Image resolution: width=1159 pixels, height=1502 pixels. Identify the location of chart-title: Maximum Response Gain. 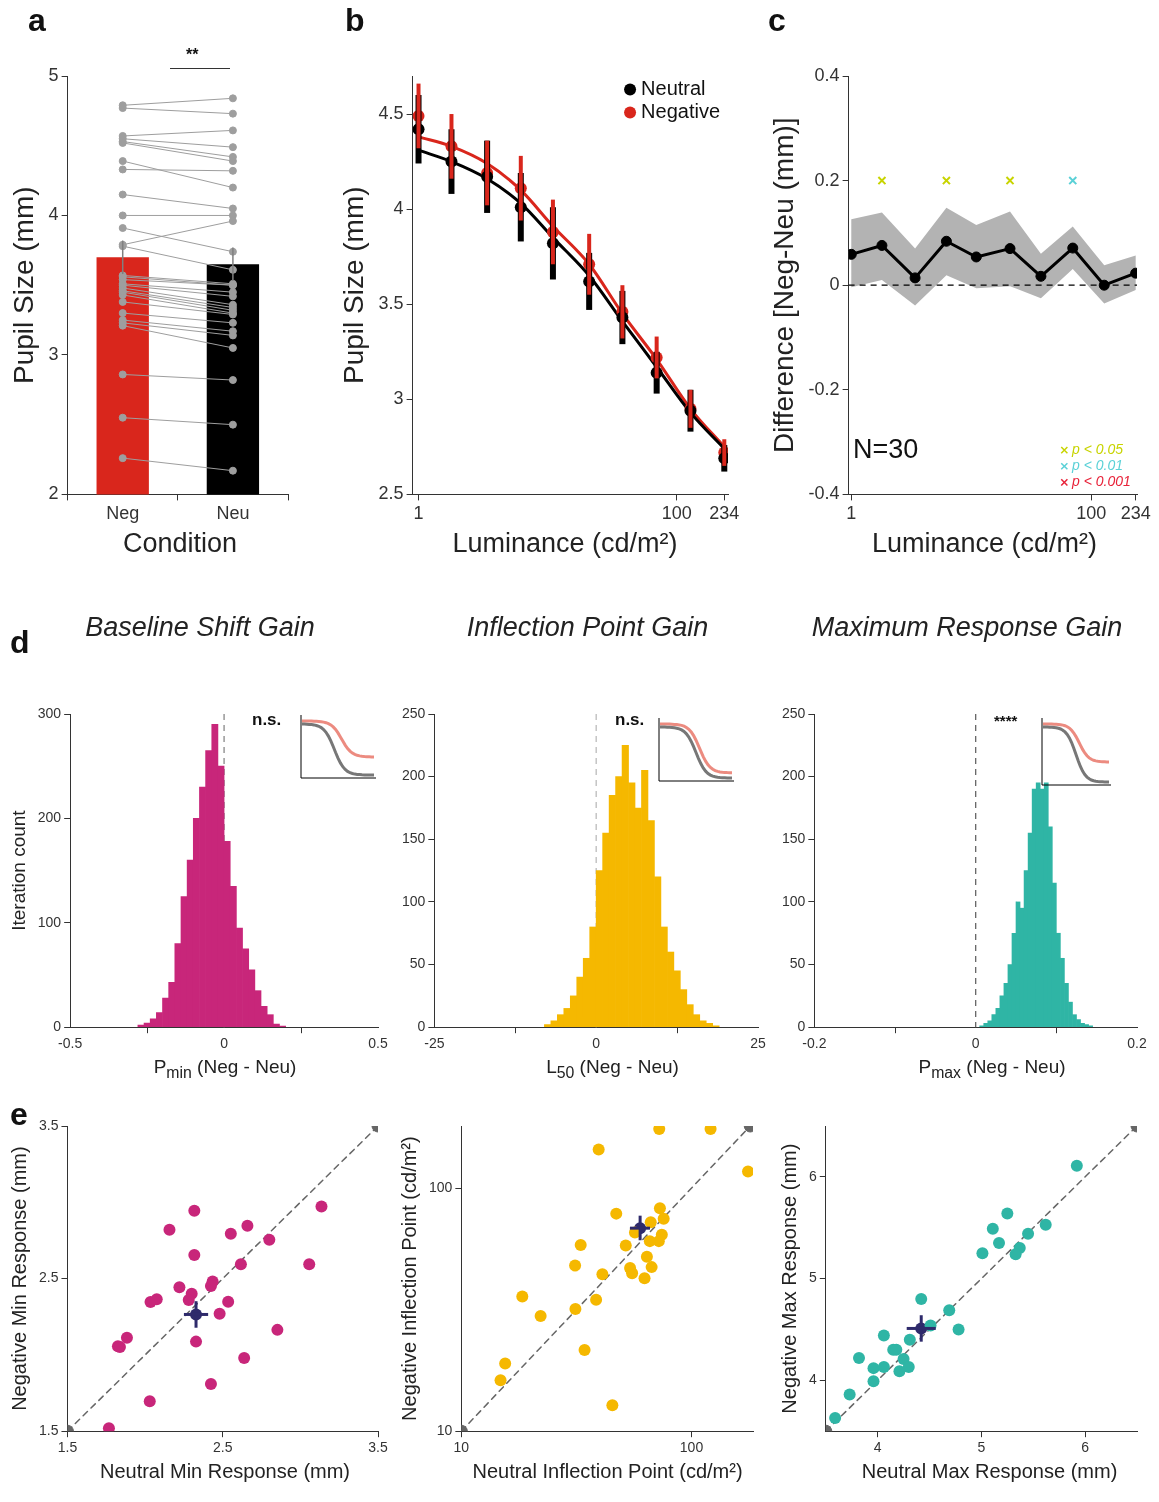
(967, 627).